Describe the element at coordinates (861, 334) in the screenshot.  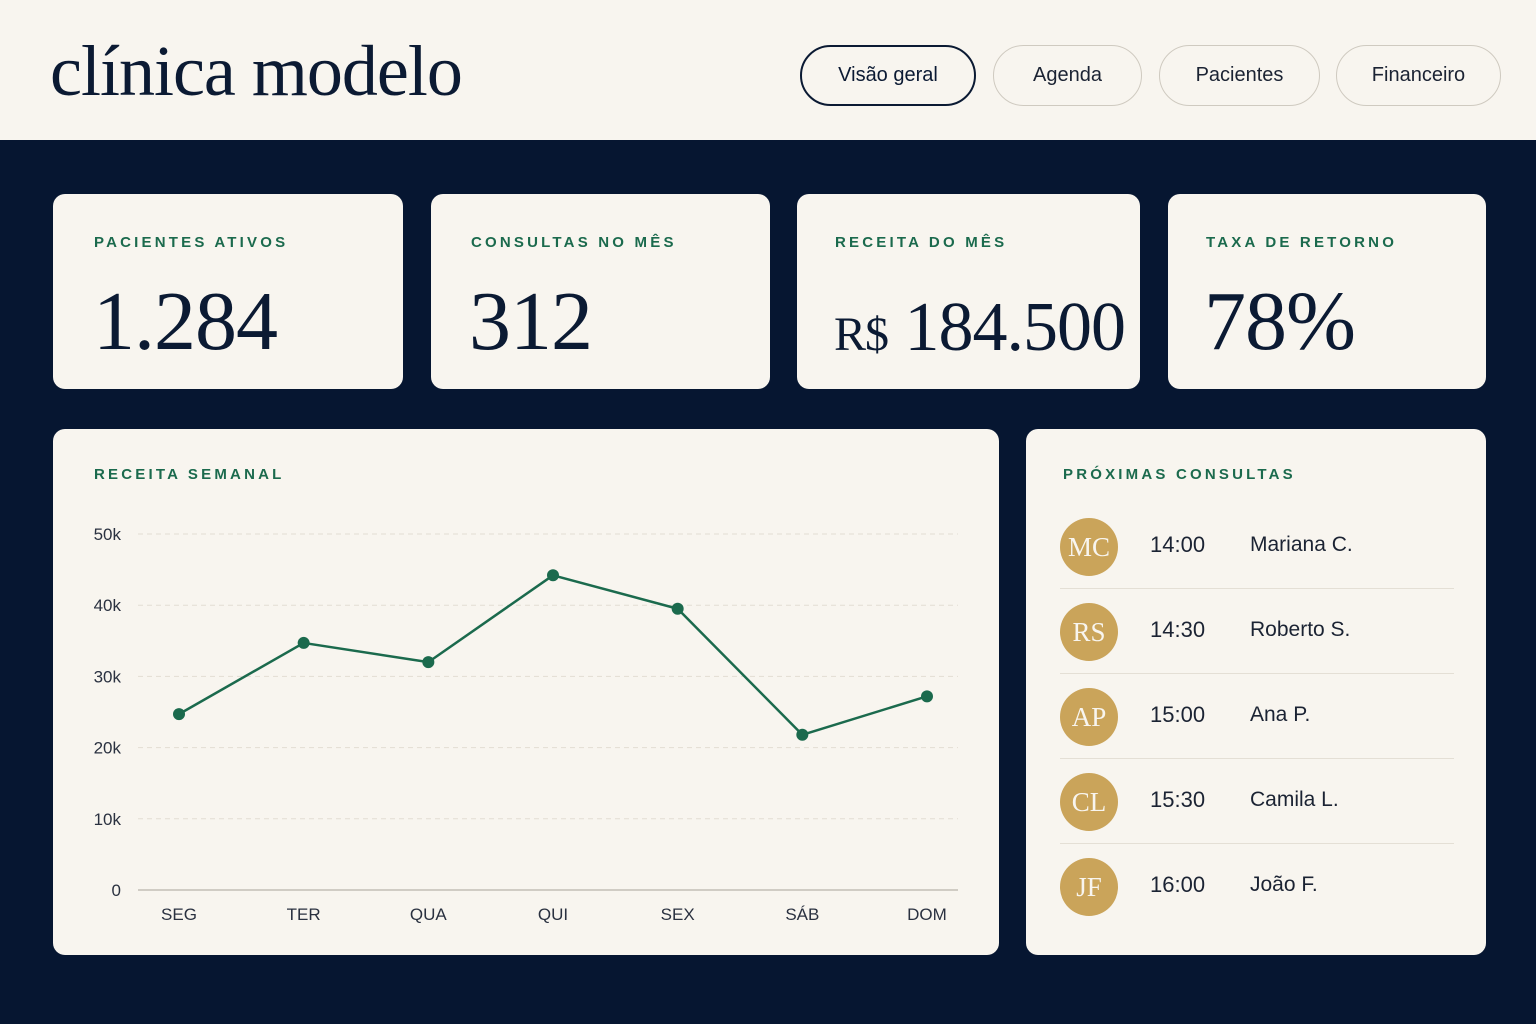
I see `currency-symbol: R$` at that location.